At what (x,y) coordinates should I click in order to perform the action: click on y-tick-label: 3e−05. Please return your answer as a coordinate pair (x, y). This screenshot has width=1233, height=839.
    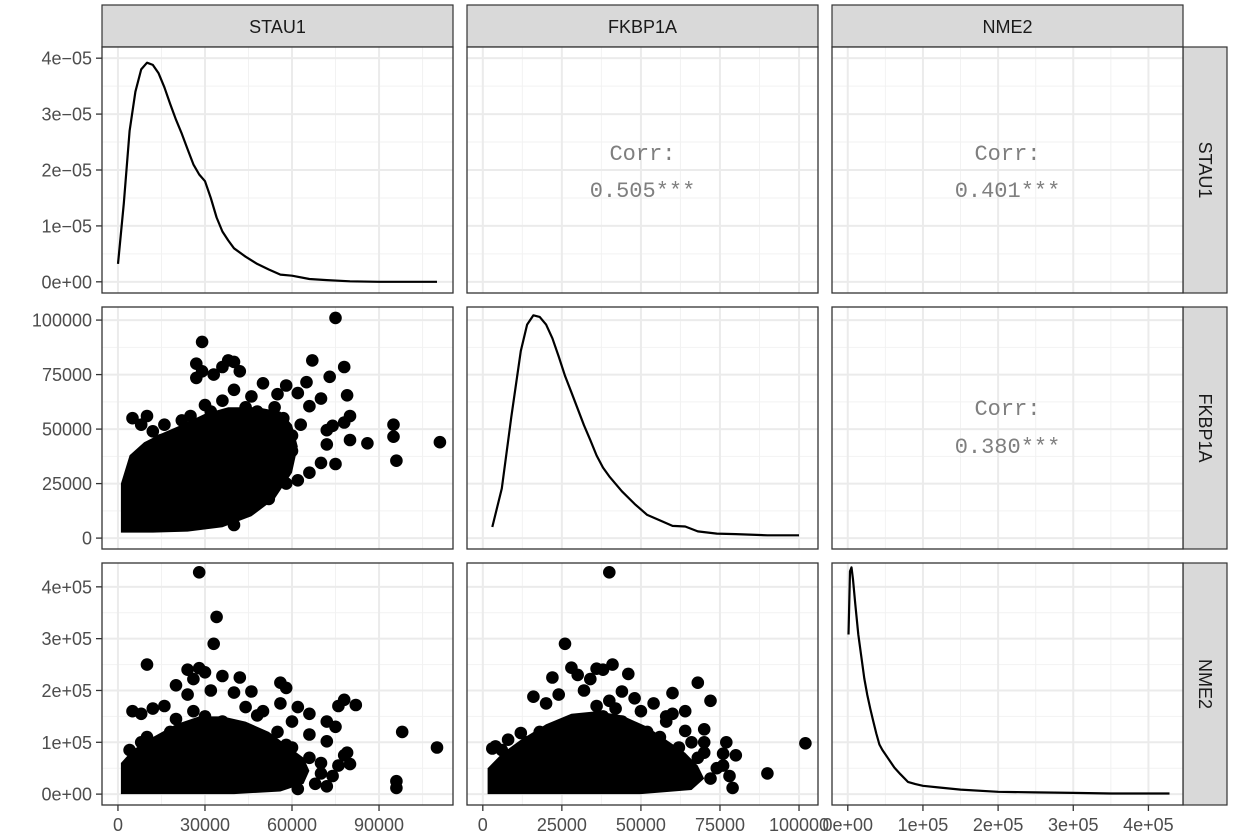
    Looking at the image, I should click on (66, 115).